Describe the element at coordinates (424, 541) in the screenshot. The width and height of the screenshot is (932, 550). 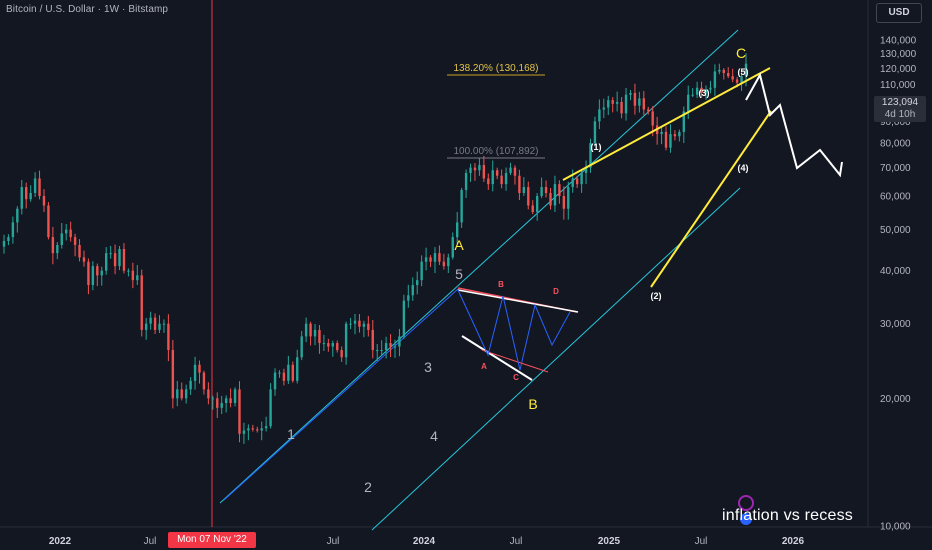
I see `x-tick-label: 2024` at that location.